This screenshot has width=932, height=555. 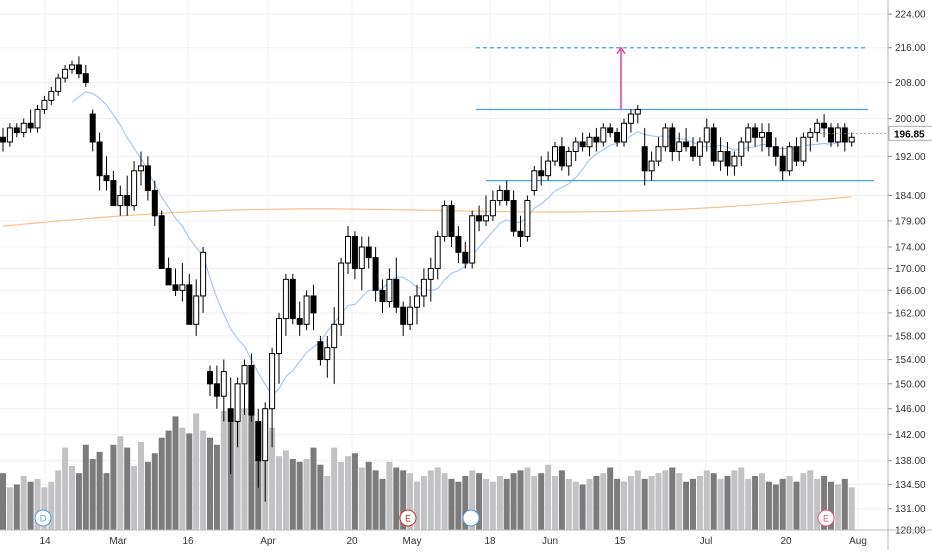 I want to click on x-tick-label: Jun, so click(x=550, y=541).